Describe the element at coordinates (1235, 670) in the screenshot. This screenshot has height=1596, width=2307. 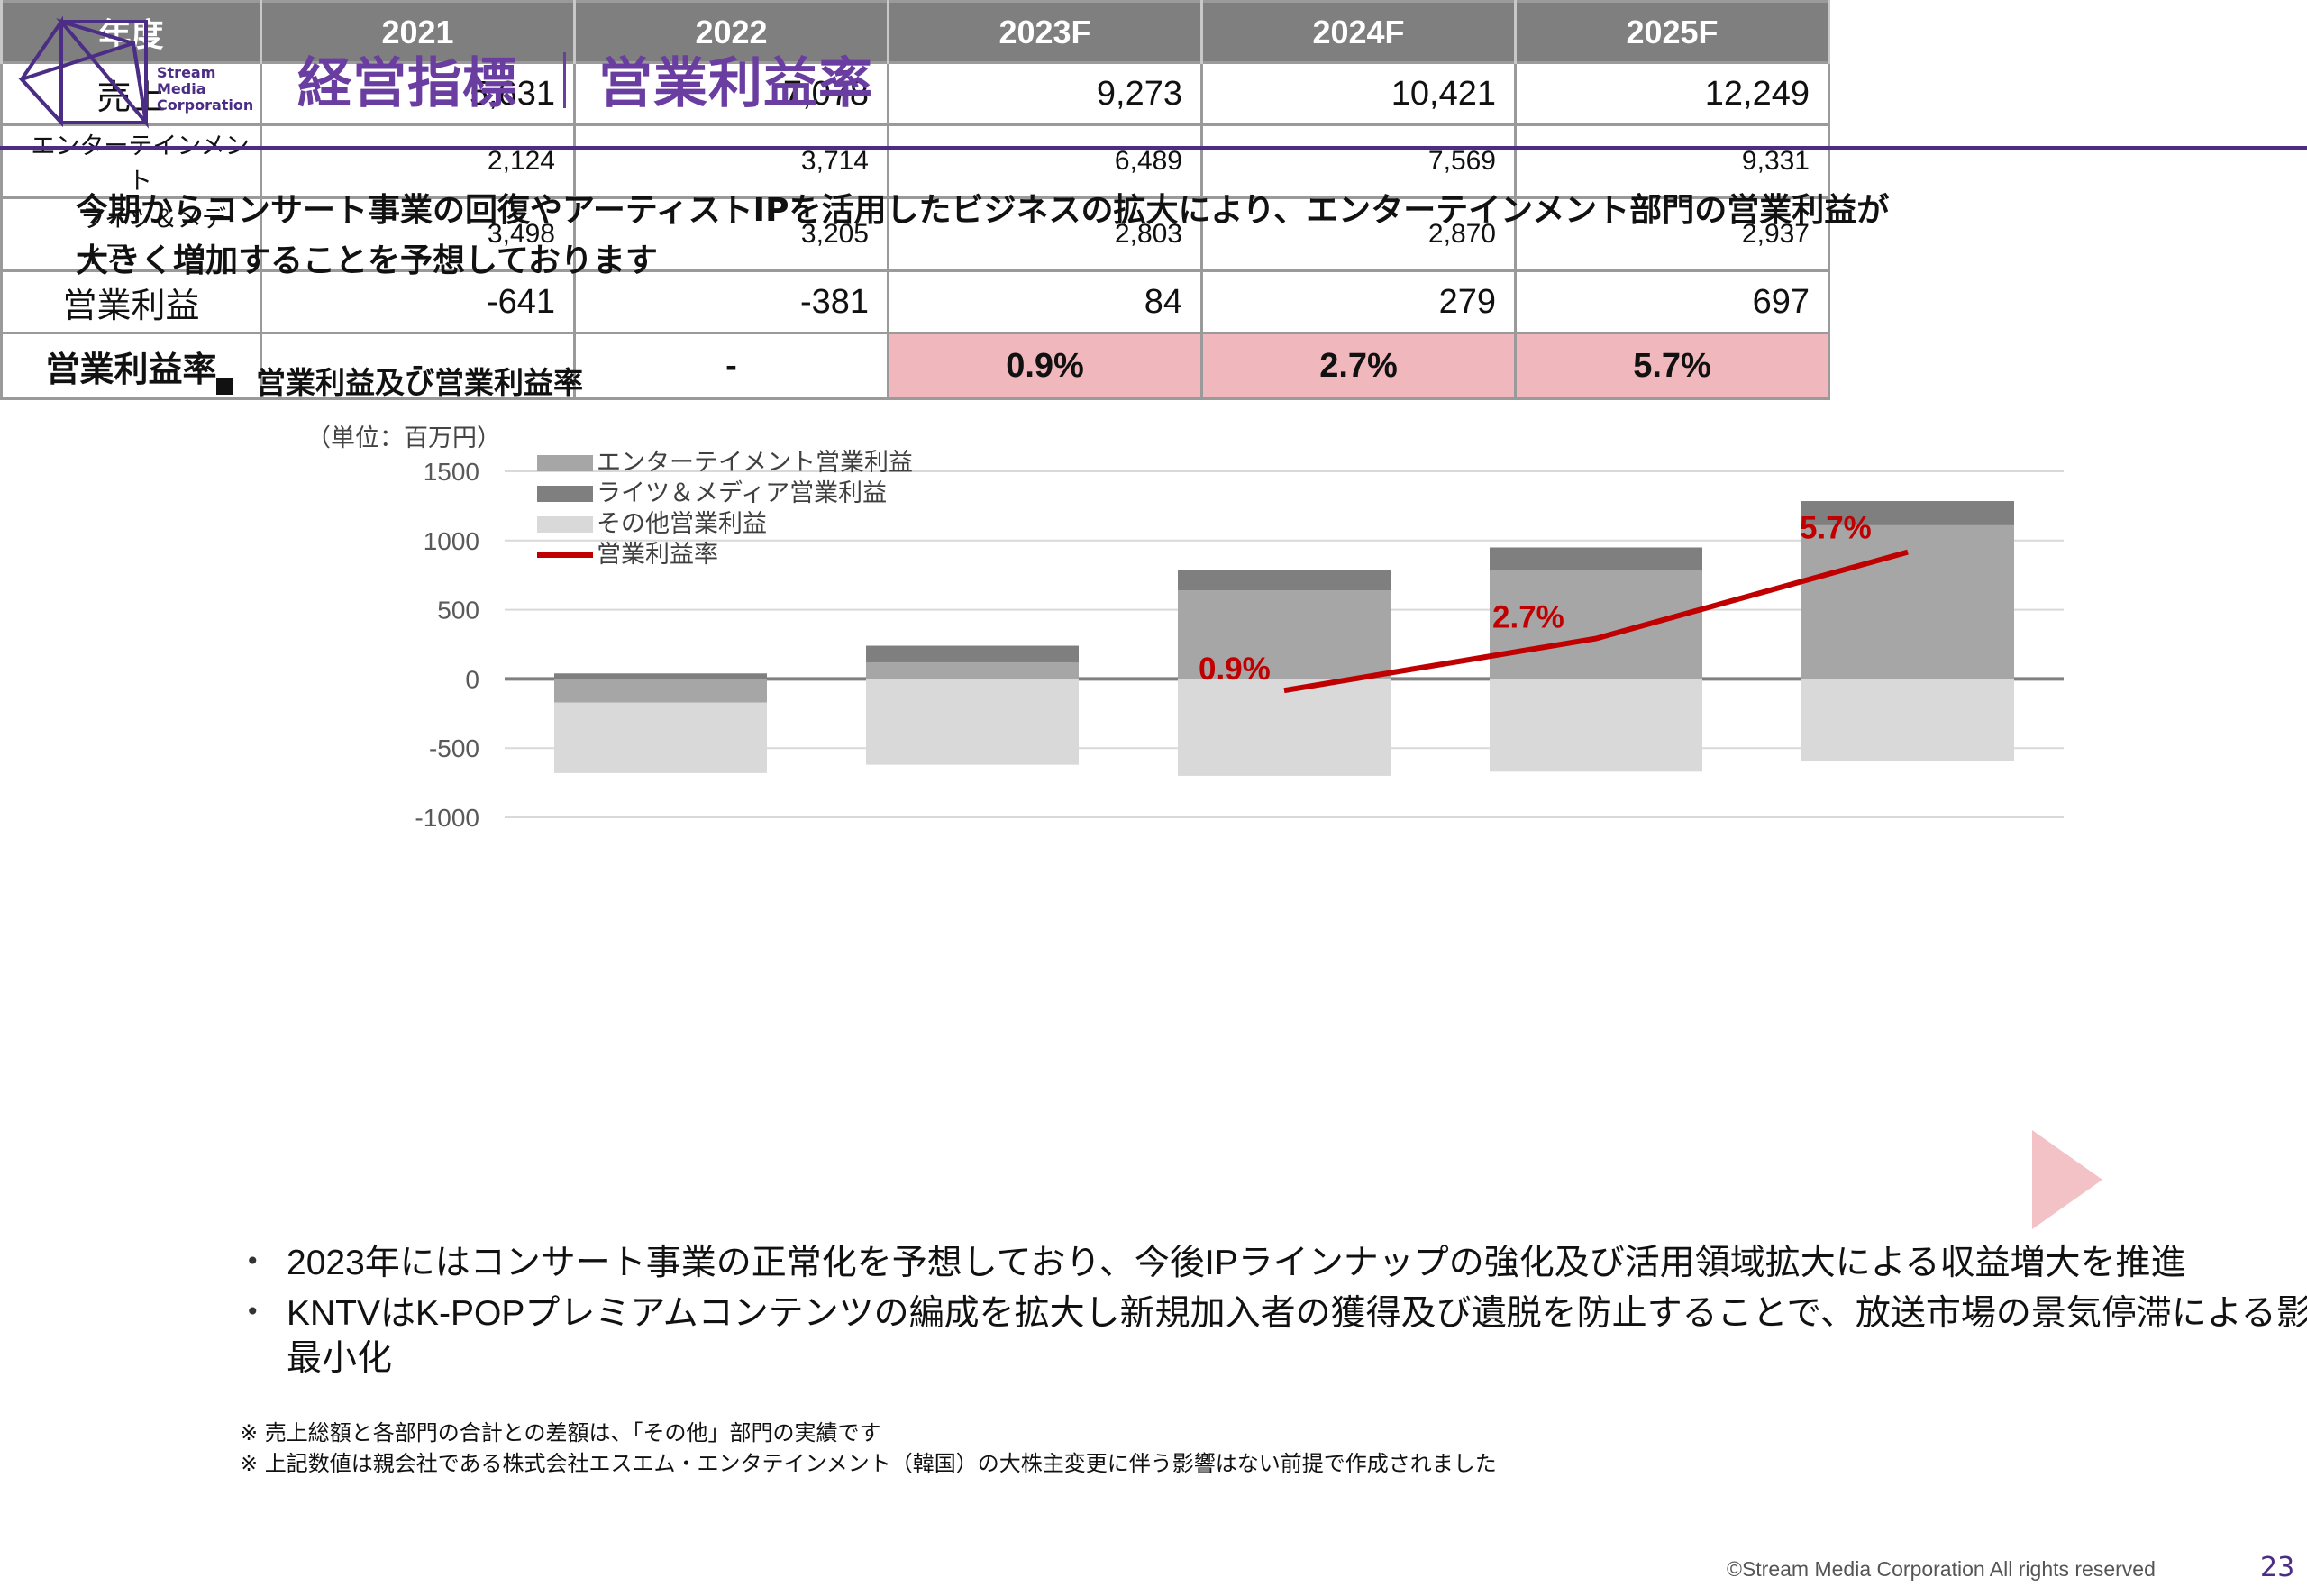
I see `margin-data-label: 0.9%` at that location.